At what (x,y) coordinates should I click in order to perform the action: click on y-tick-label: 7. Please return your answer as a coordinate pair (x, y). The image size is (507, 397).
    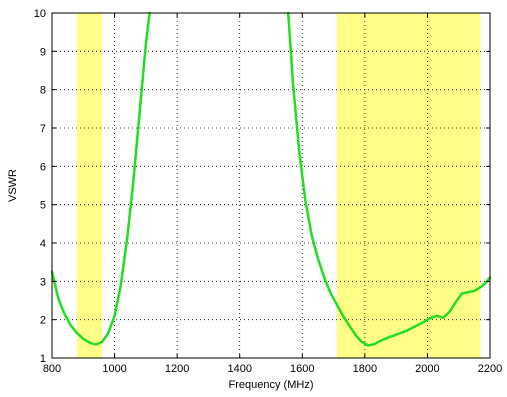
    Looking at the image, I should click on (43, 129).